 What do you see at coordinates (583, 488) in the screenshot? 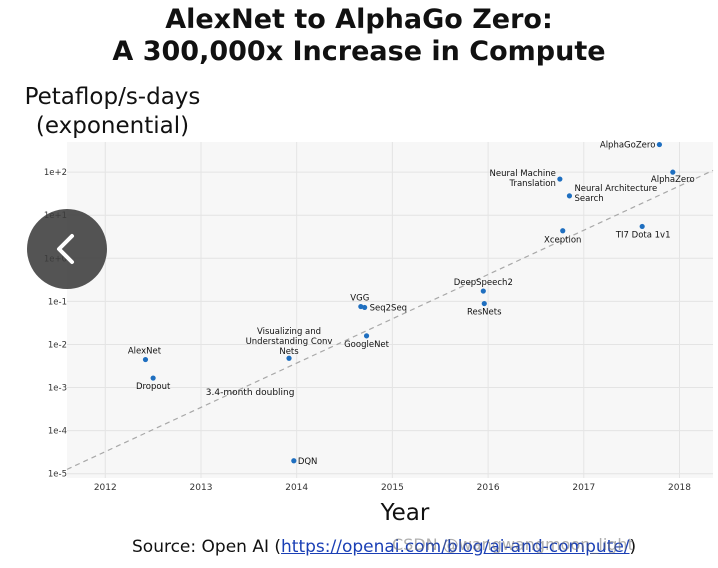
I see `x-tick-label: 2017` at bounding box center [583, 488].